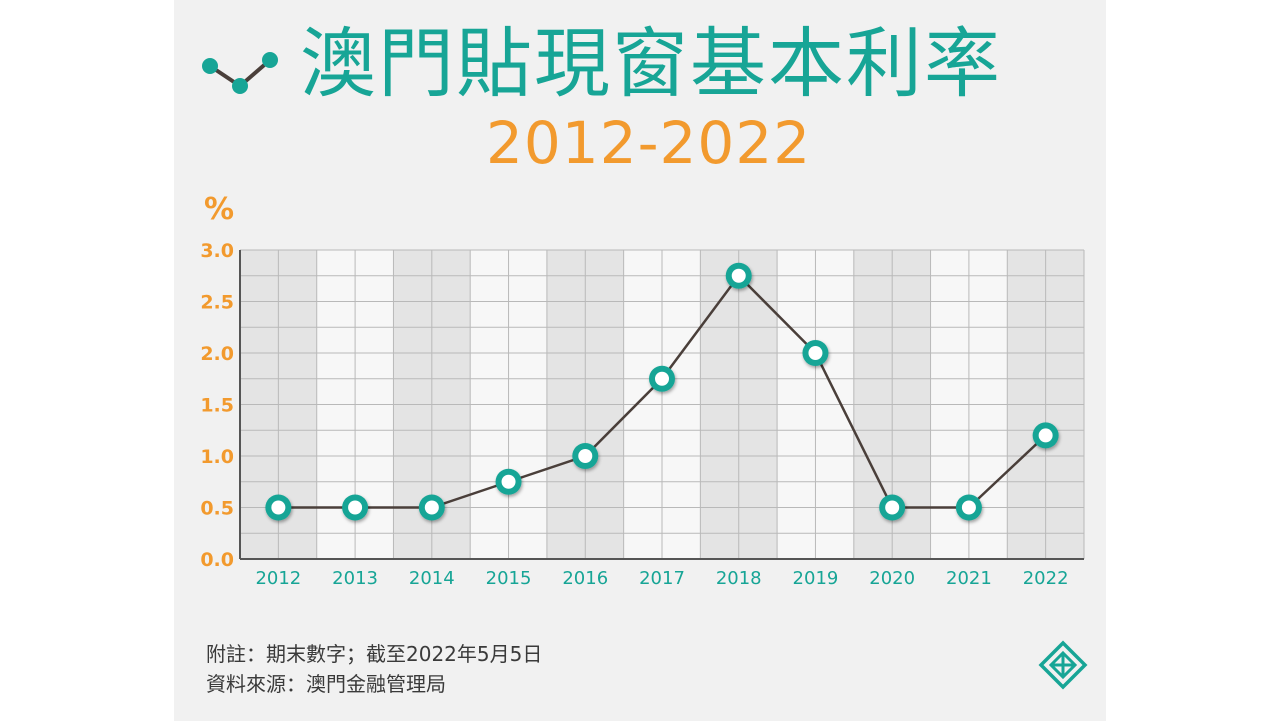 The image size is (1280, 721). I want to click on y-tick-label: 0.5, so click(217, 509).